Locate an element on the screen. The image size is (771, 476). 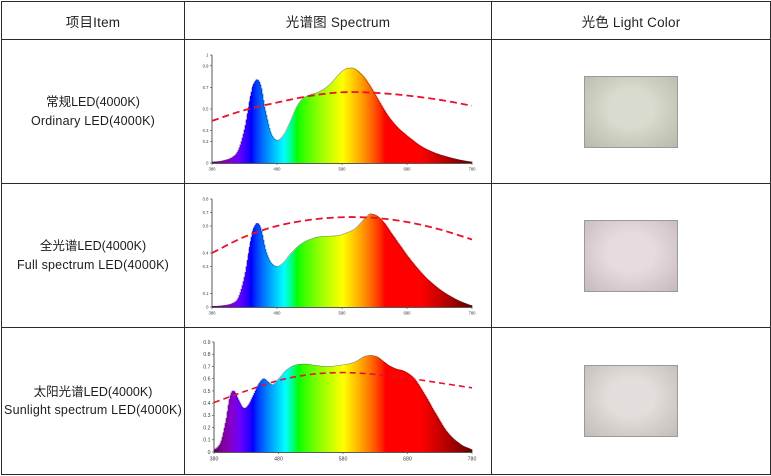
light-color-cell-sunlight-spectrum is located at coordinates (631, 401).